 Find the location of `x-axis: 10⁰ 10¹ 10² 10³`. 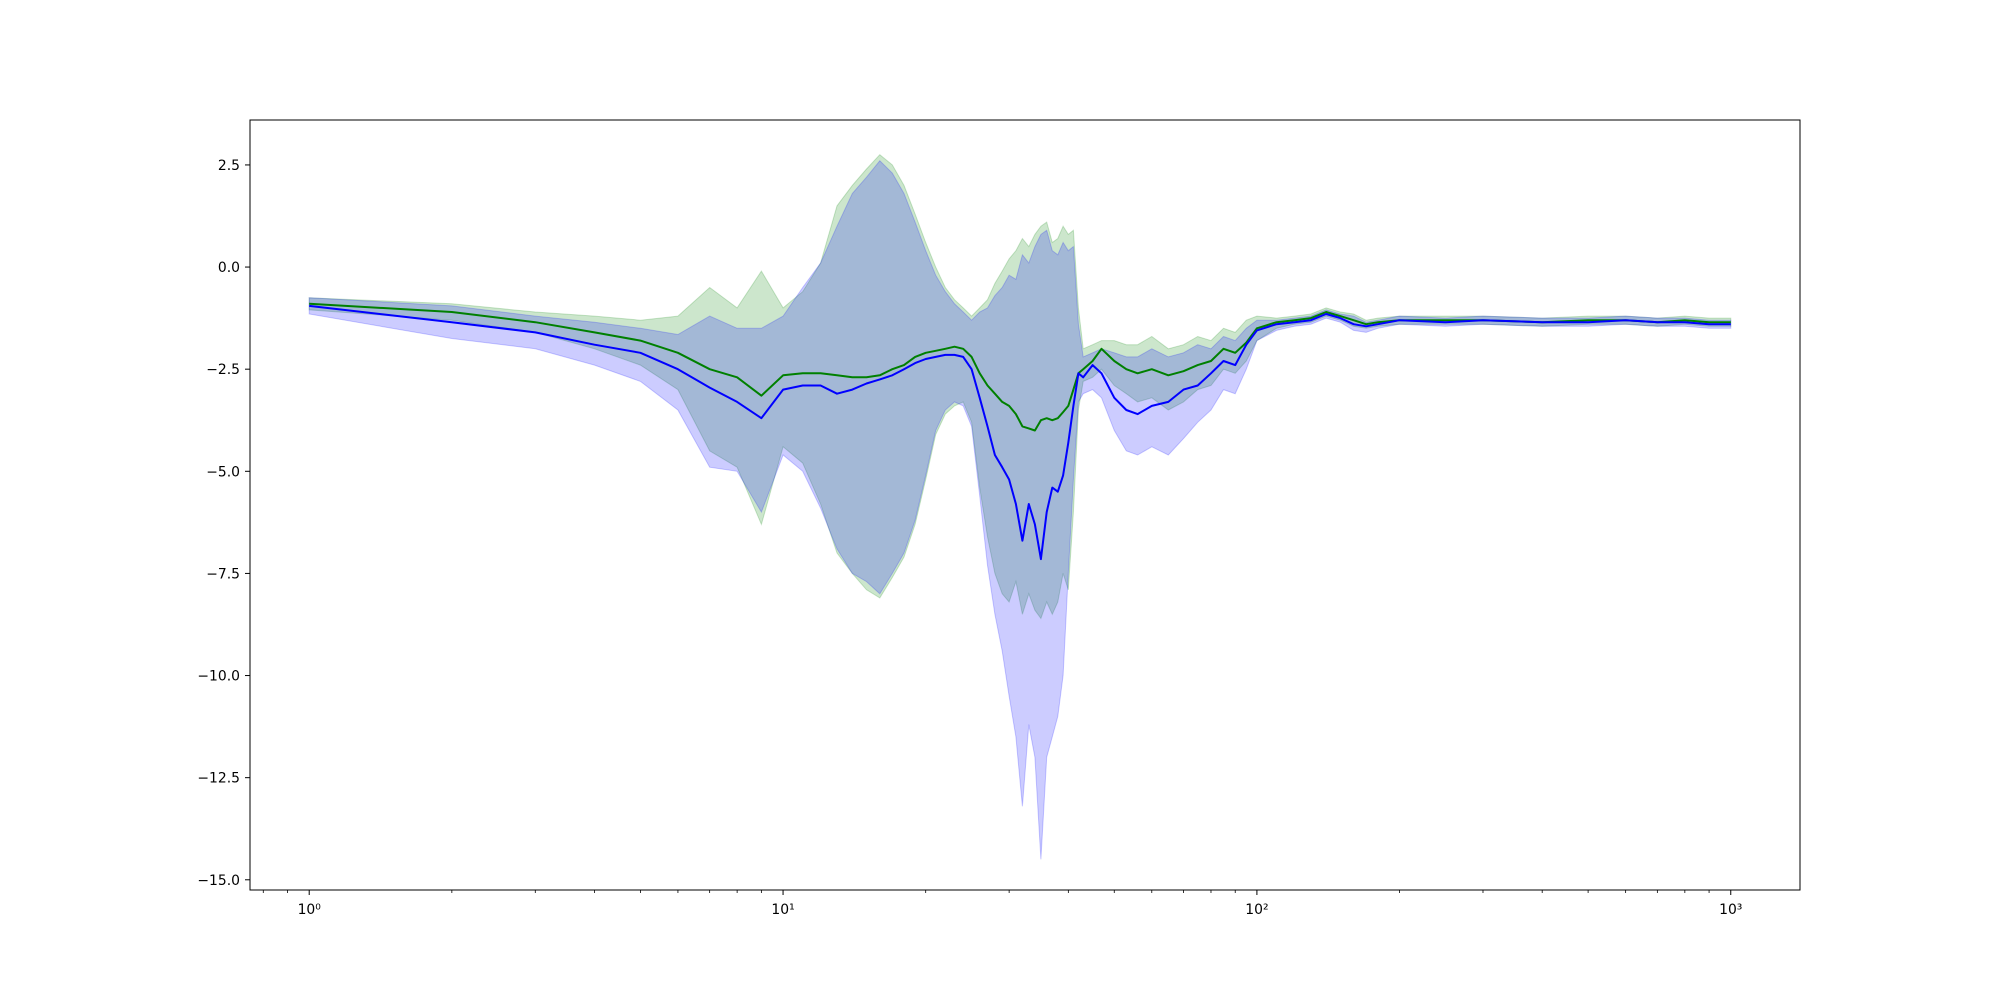

x-axis: 10⁰ 10¹ 10² 10³ is located at coordinates (1002, 904).